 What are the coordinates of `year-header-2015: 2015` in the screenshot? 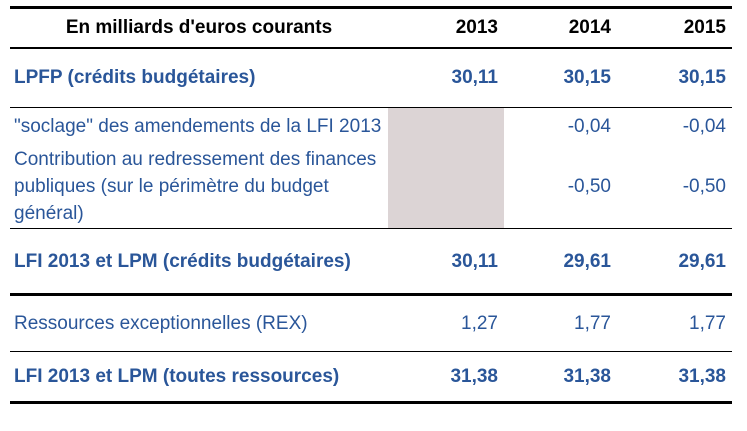 It's located at (674, 28).